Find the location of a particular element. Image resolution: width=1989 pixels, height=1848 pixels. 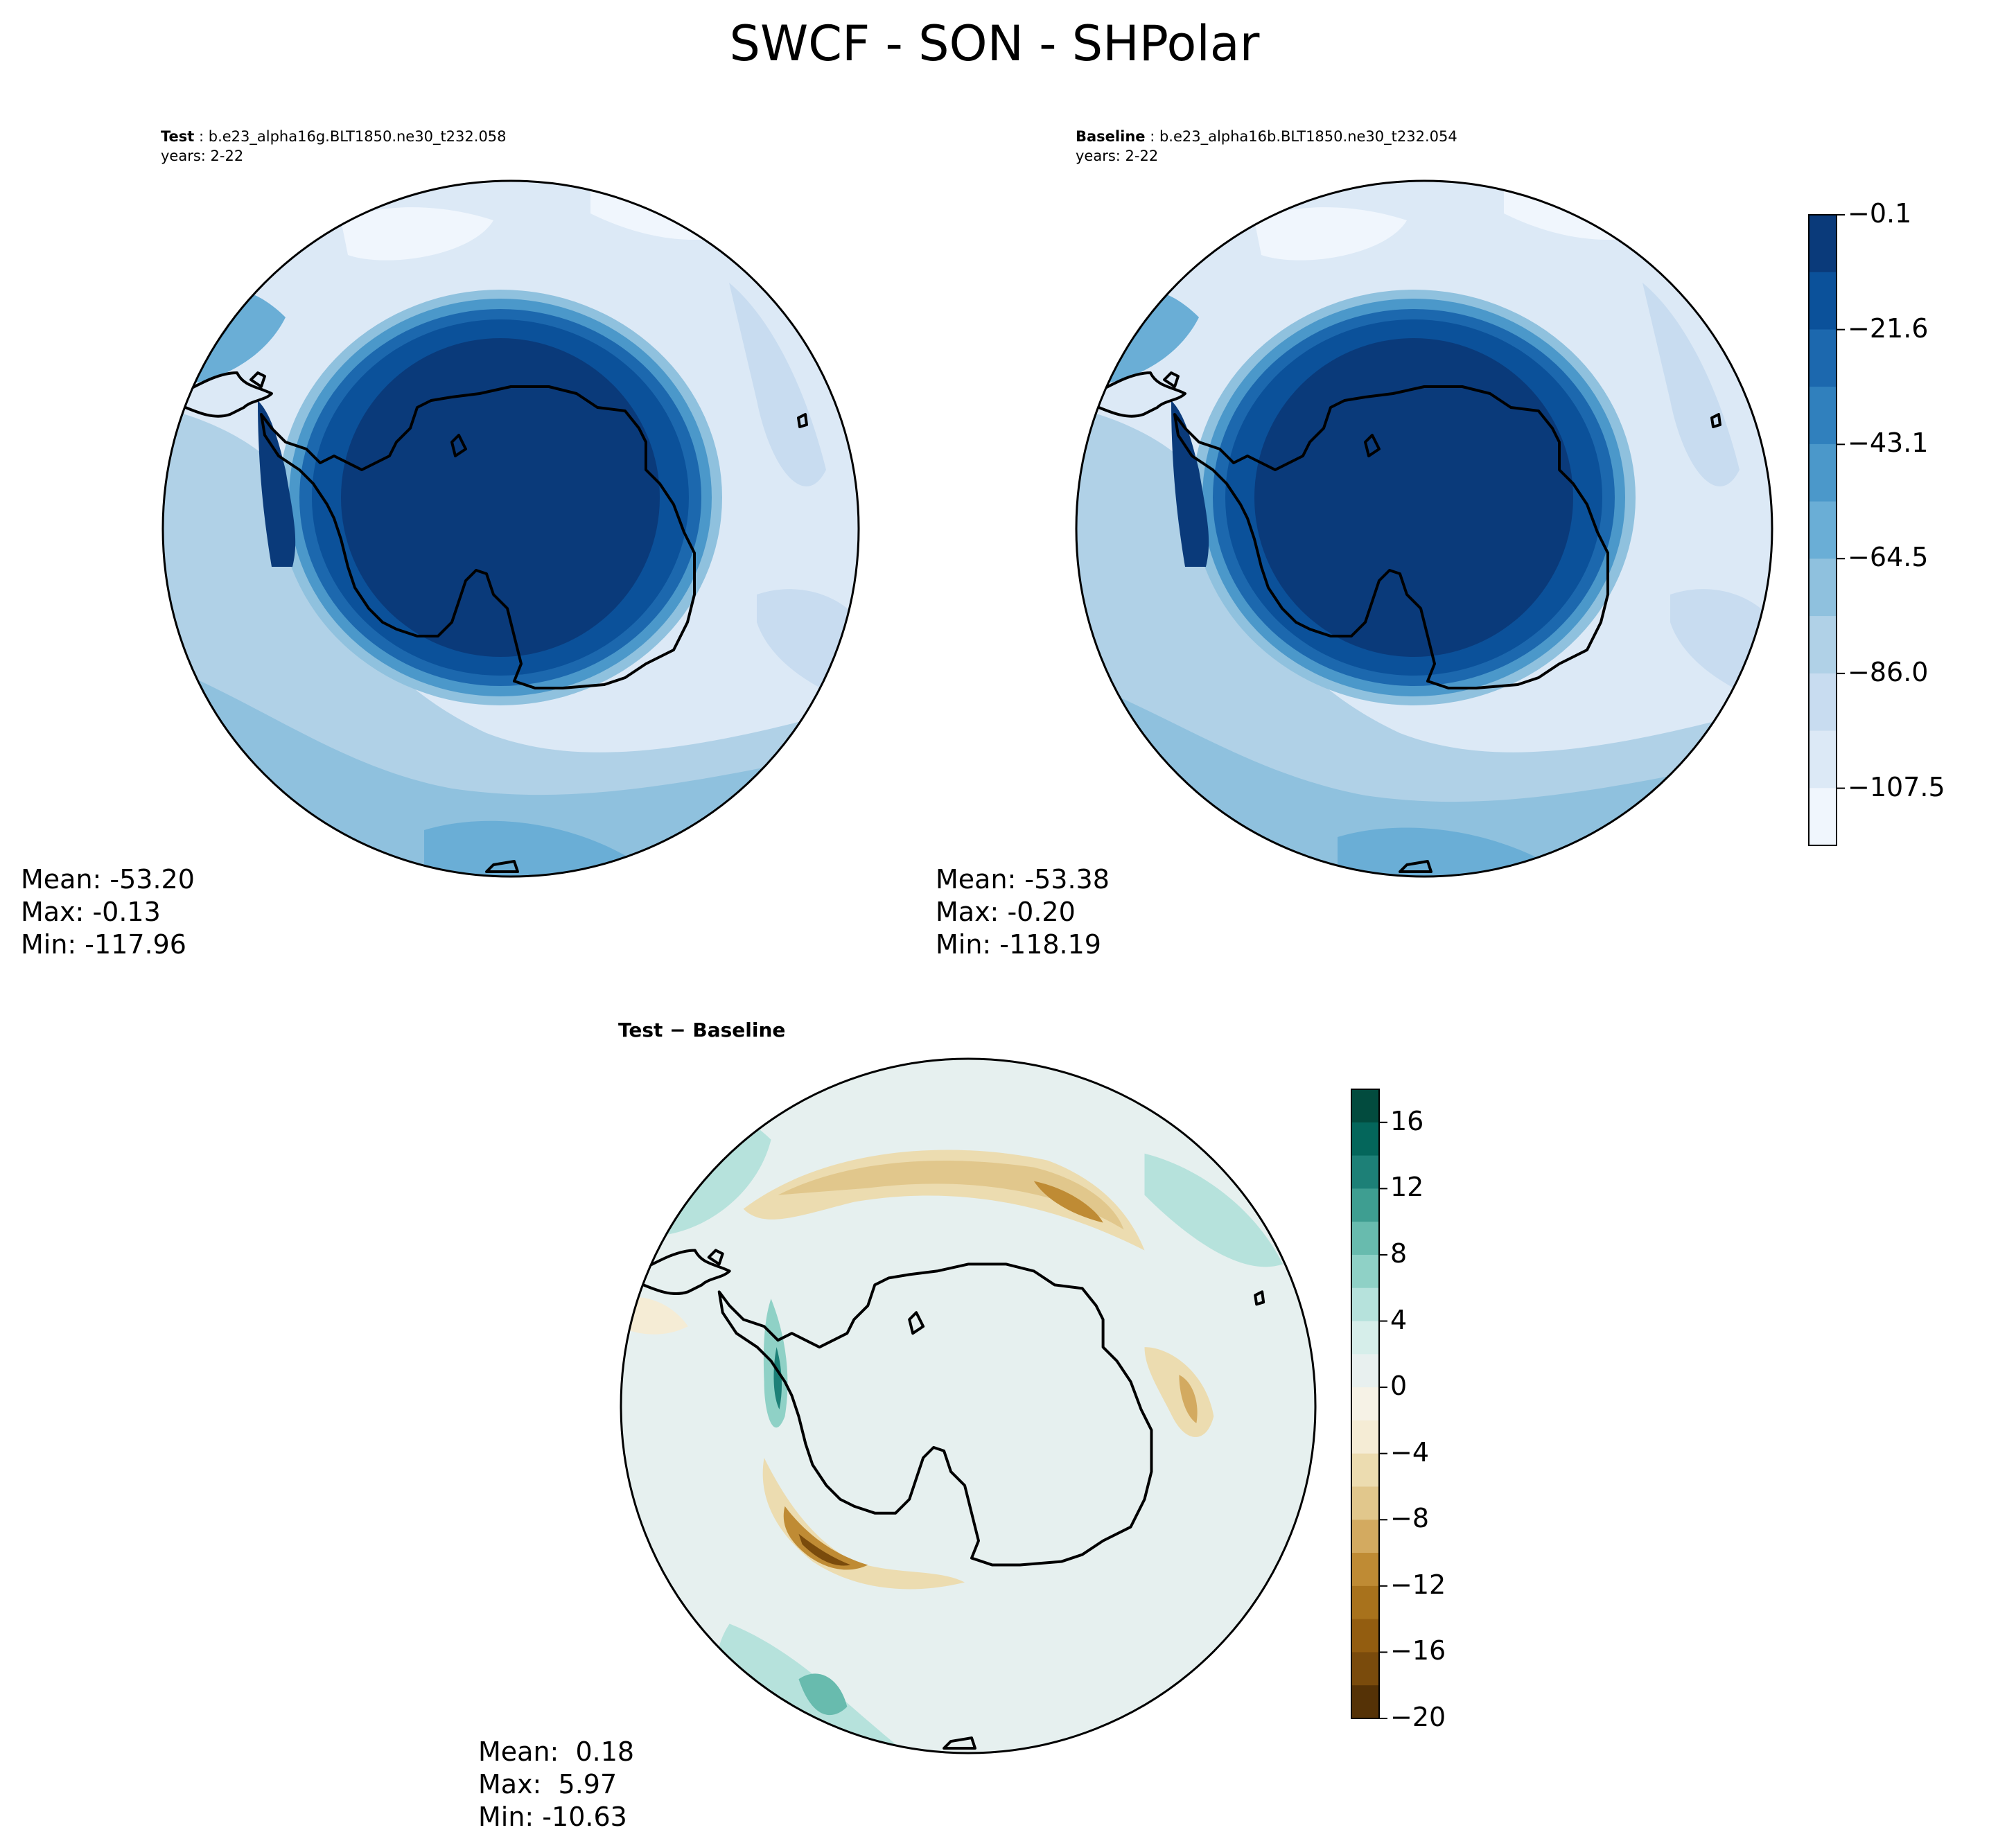

main-colorbar-band-frame is located at coordinates (1822, 530).